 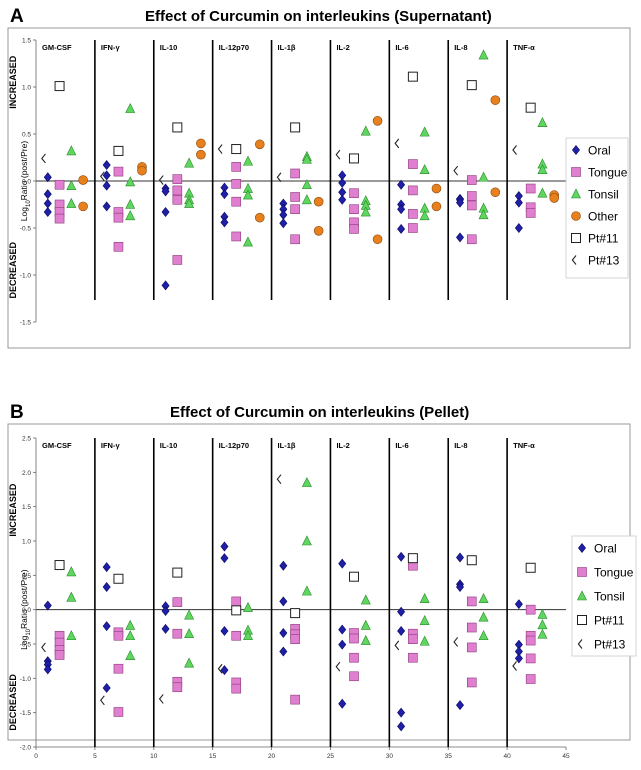 I want to click on panel-a-y-axis-label: Log10Ratio (post/Pre), so click(x=25, y=181).